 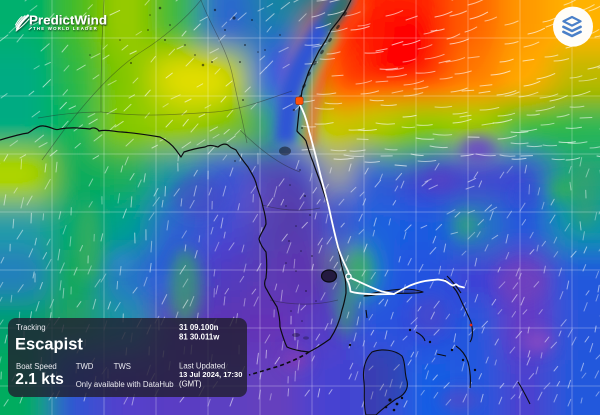 What do you see at coordinates (85, 366) in the screenshot?
I see `svg-text: TWD` at bounding box center [85, 366].